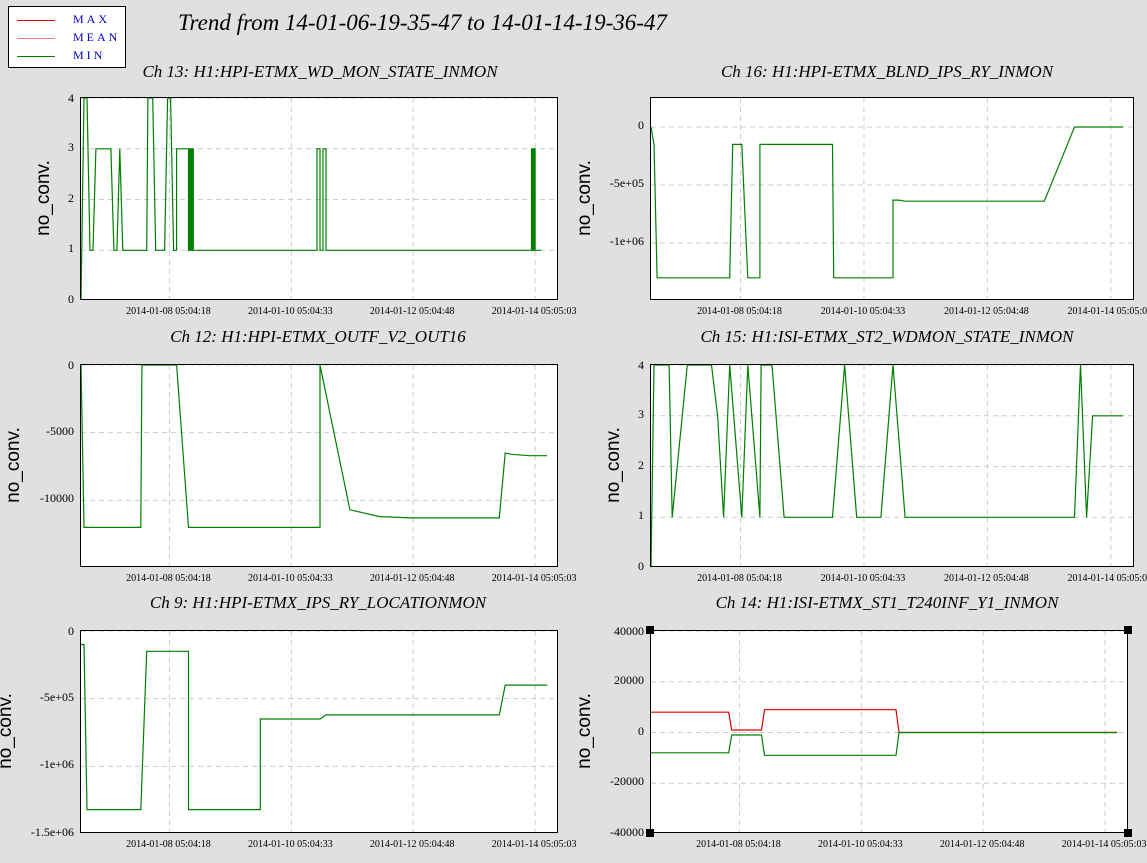 This screenshot has height=863, width=1147. I want to click on y-tick-label: -20000, so click(627, 781).